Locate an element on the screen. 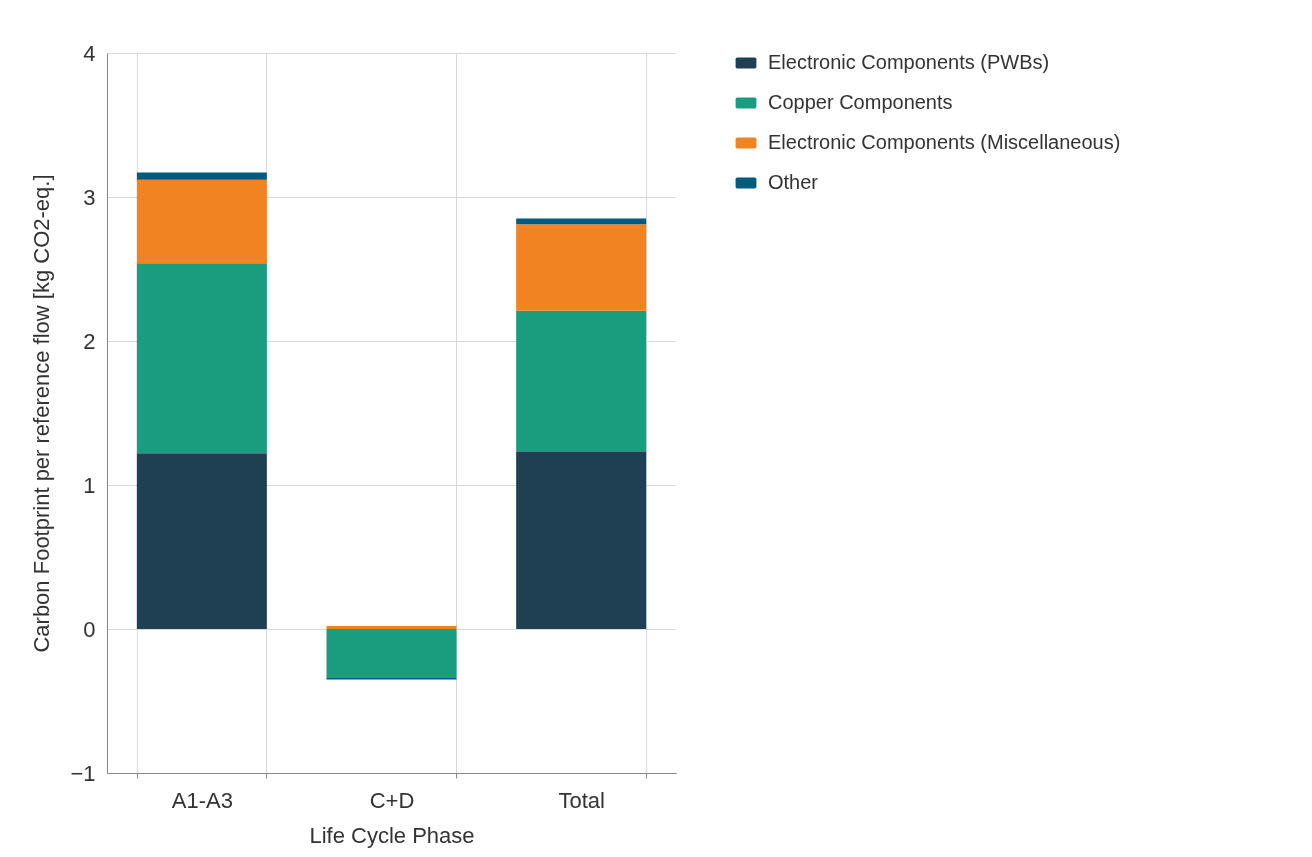 The width and height of the screenshot is (1312, 857). legend-label: Electronic Components (Miscellaneous) is located at coordinates (944, 142).